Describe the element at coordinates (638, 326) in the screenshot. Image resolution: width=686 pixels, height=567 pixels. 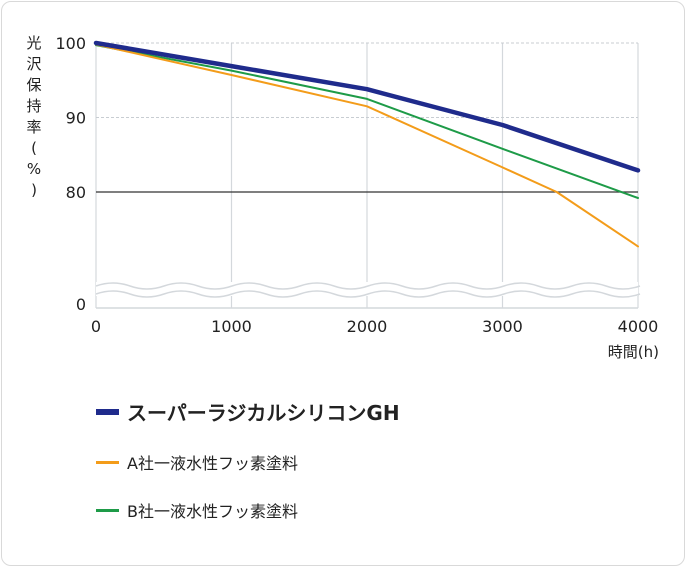
I see `x-tick-label-4000: 4000` at that location.